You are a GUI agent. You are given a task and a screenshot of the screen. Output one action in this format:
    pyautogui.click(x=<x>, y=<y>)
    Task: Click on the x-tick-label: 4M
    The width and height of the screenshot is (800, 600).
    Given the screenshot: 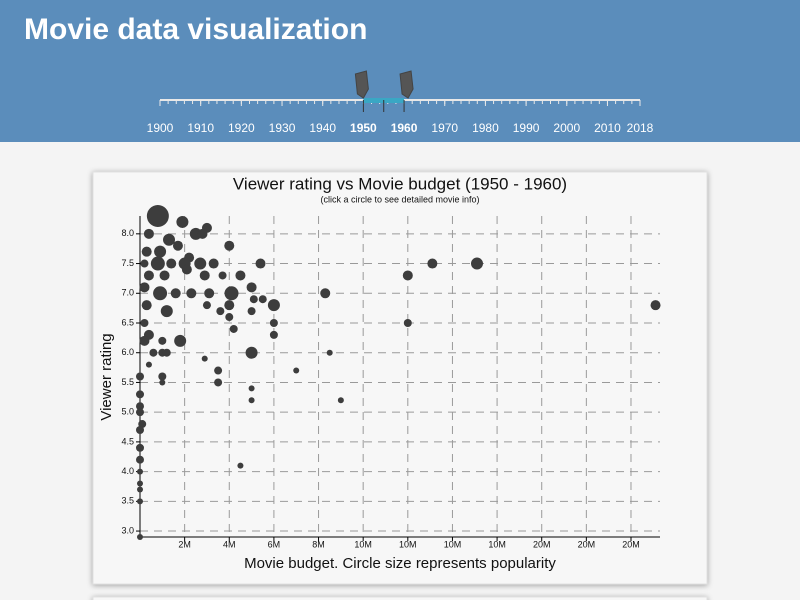 What is the action you would take?
    pyautogui.click(x=229, y=544)
    